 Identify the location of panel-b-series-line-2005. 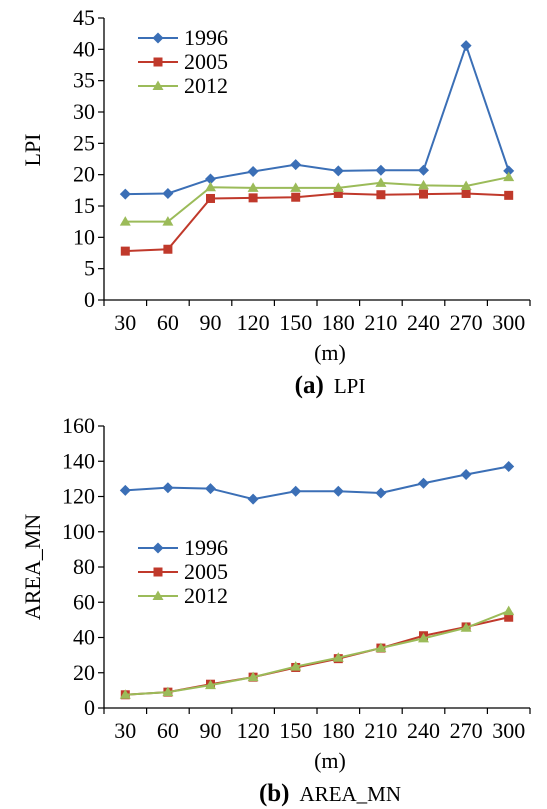
(317, 656).